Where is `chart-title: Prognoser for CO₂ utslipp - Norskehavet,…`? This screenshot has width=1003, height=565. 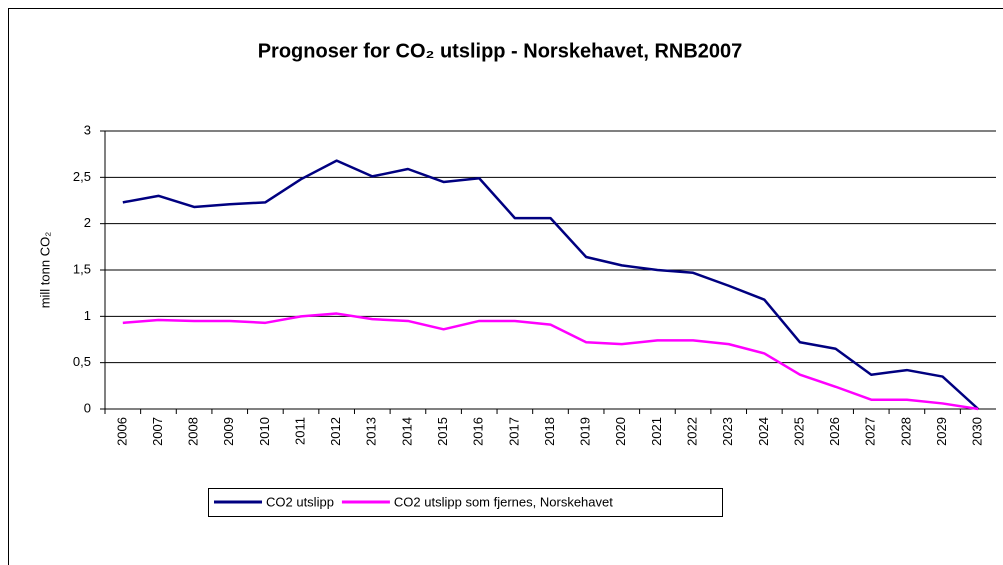 chart-title: Prognoser for CO₂ utslipp - Norskehavet,… is located at coordinates (500, 51).